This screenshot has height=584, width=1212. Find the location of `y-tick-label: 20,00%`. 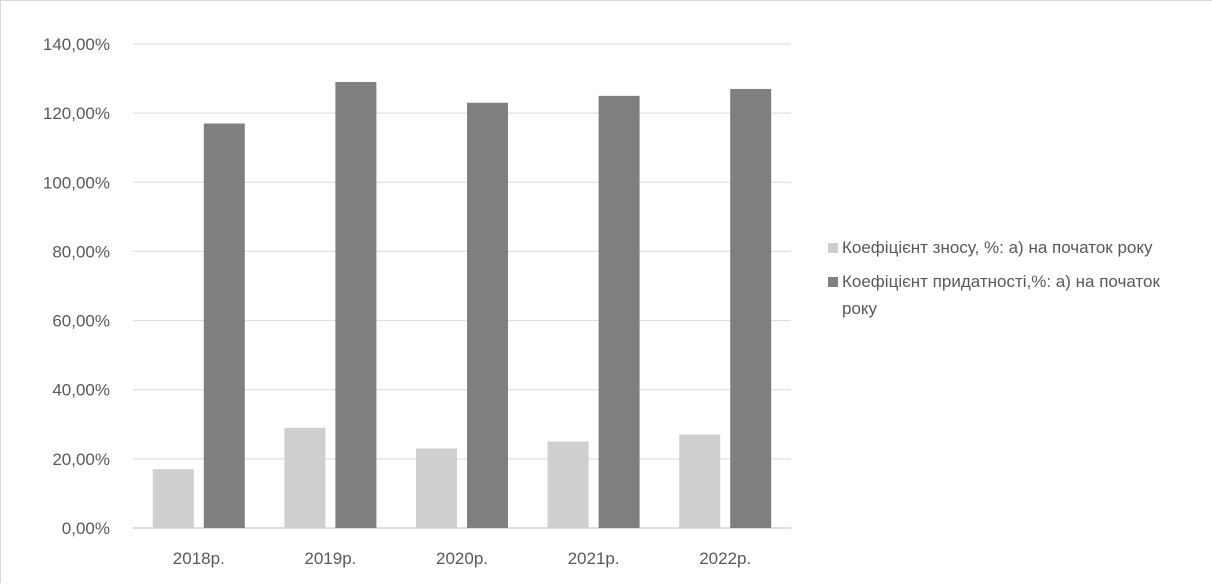

y-tick-label: 20,00% is located at coordinates (81, 459).